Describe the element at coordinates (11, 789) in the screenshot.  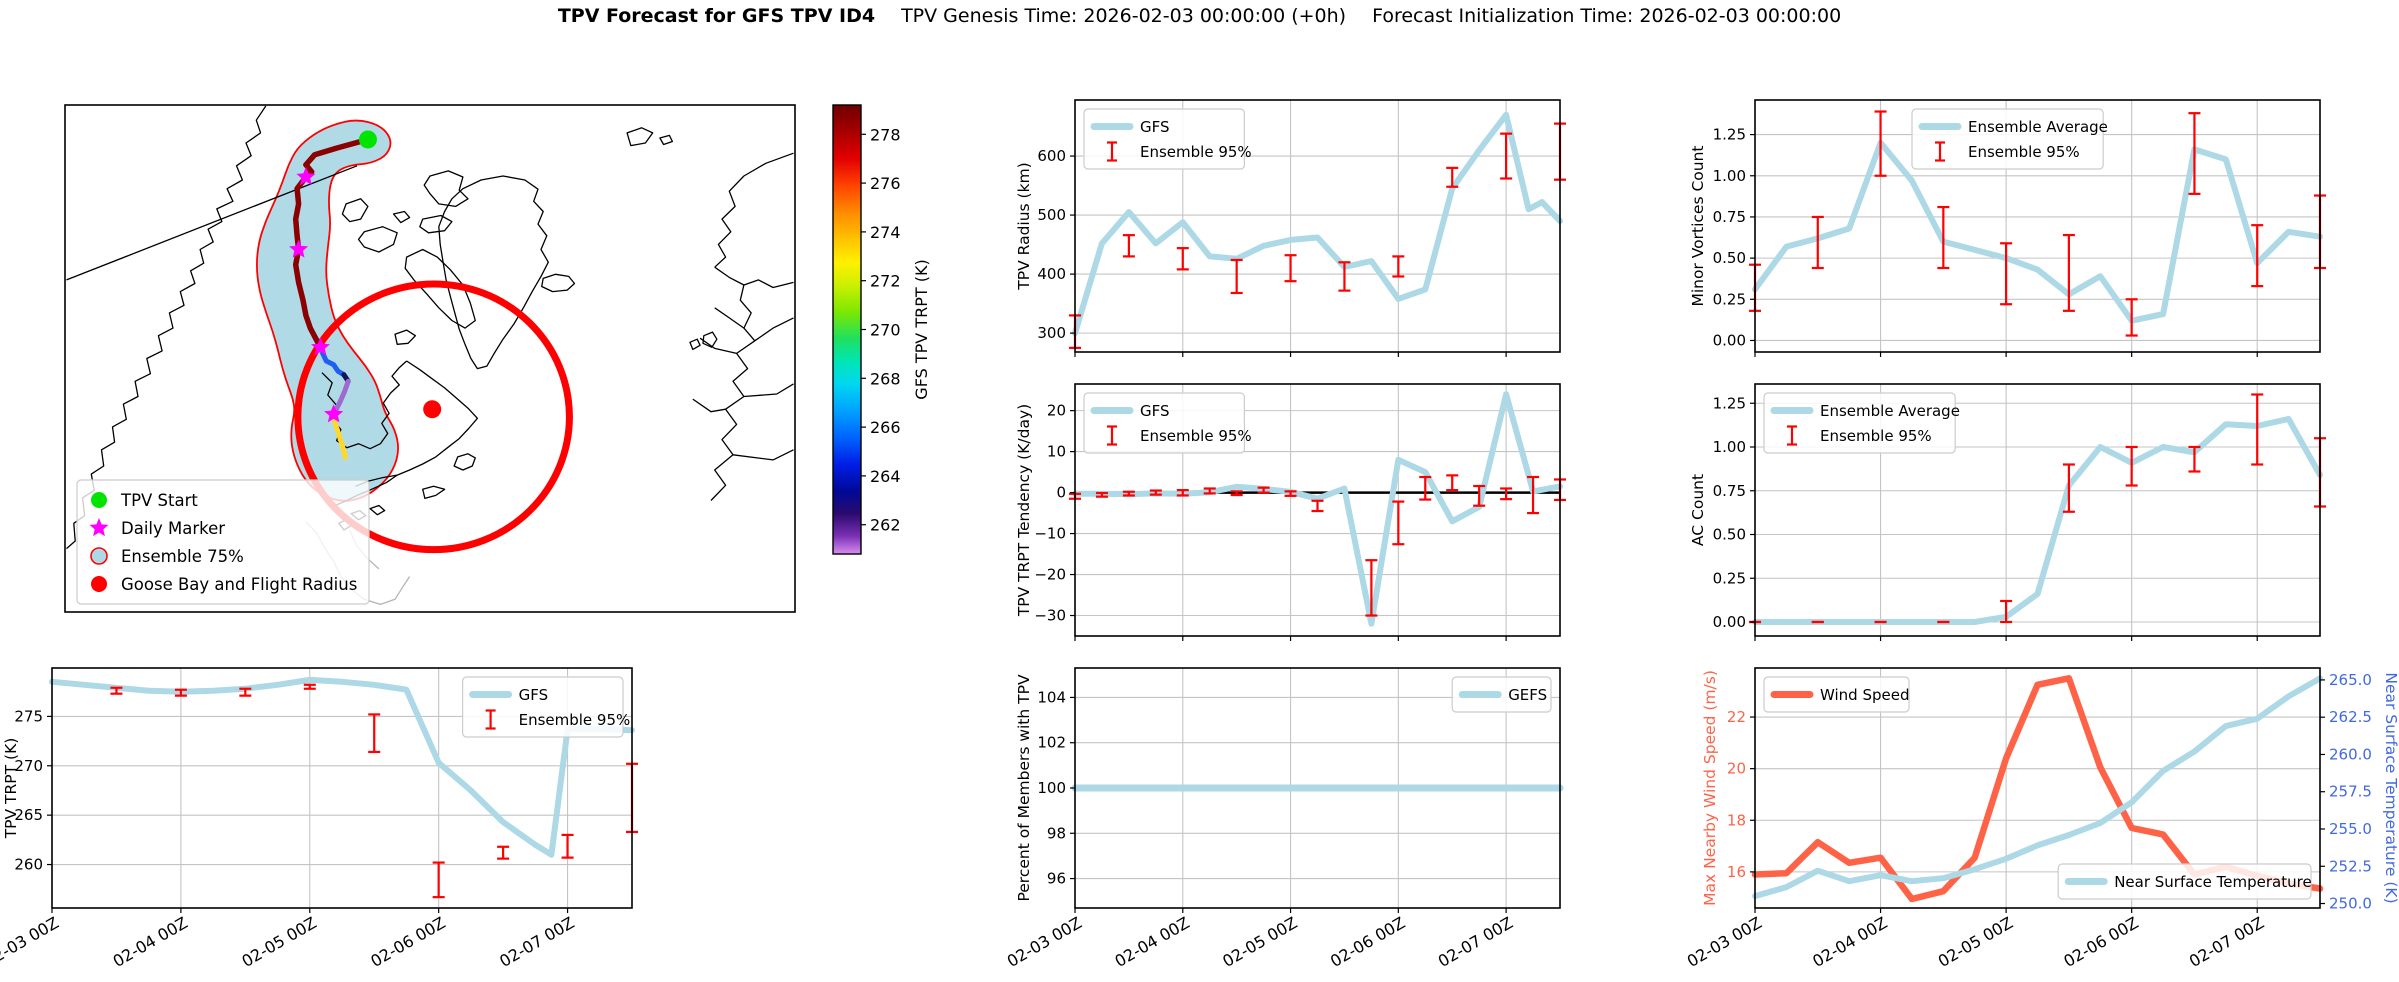
I see `y-axis-label: TPV TRPT (K)` at that location.